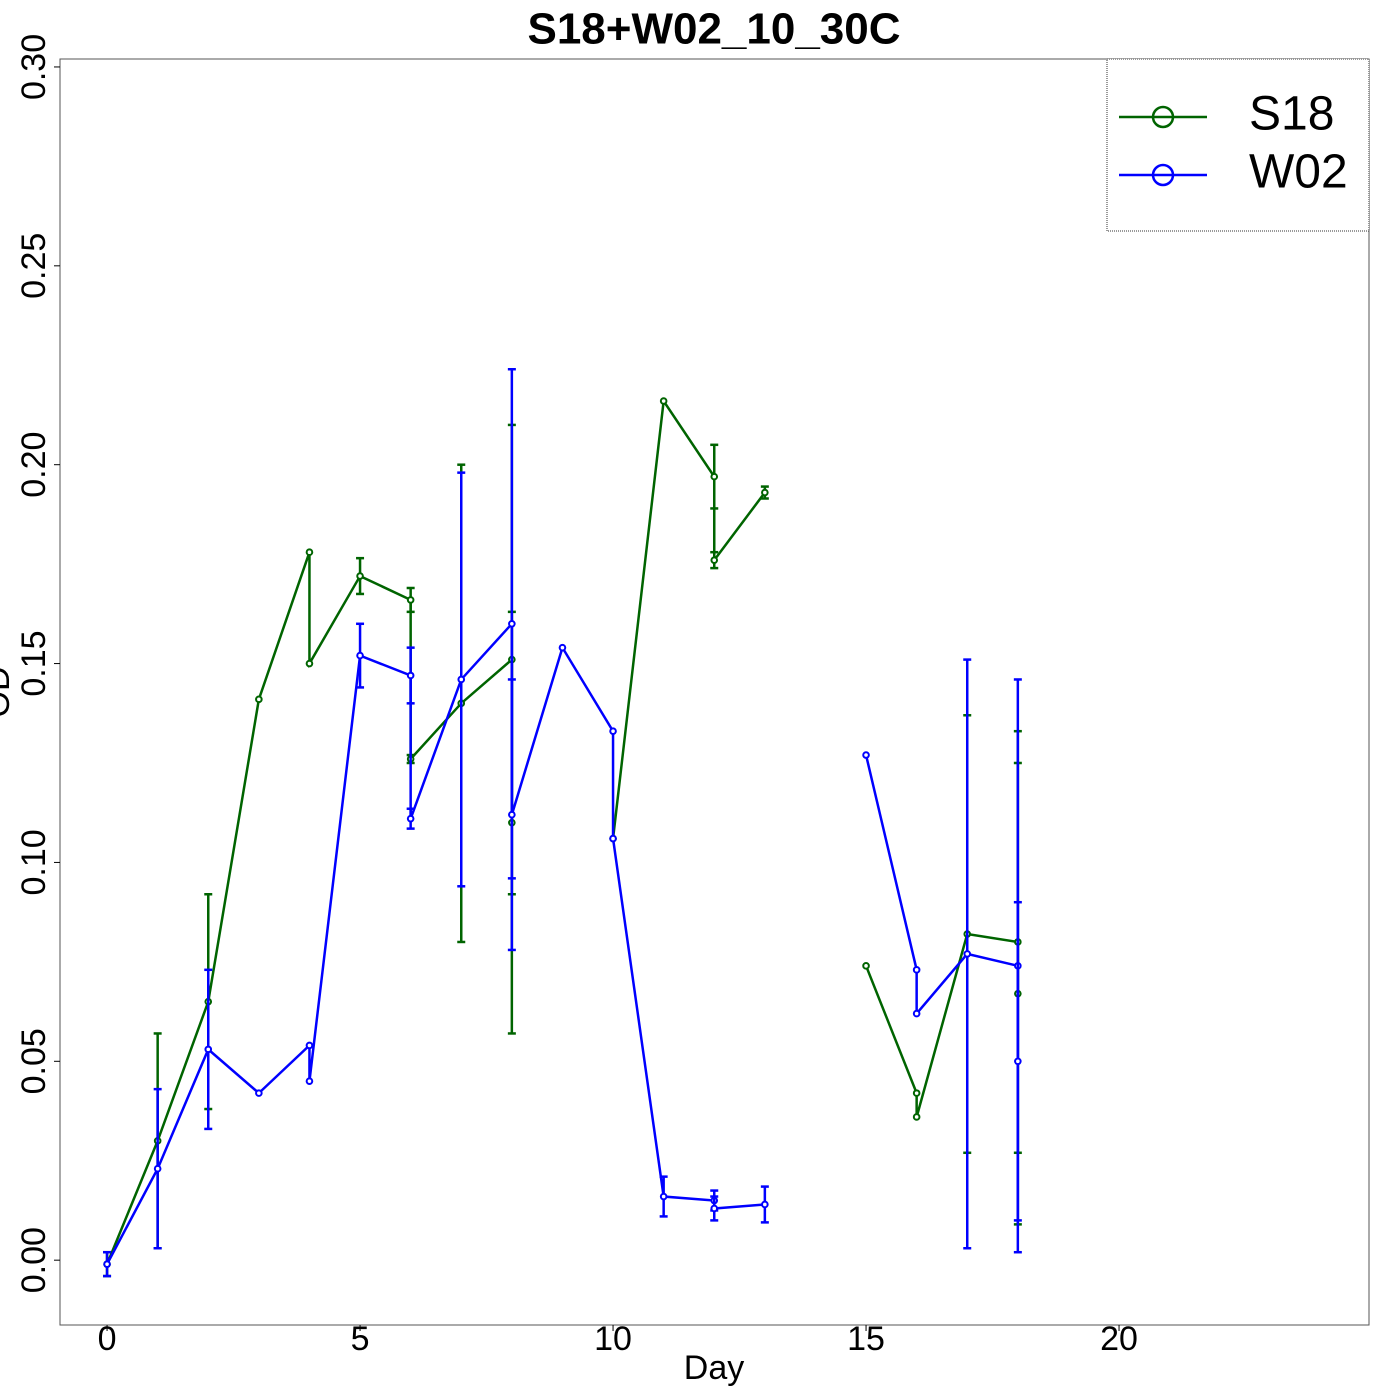 This screenshot has height=1400, width=1400. I want to click on x-axis-label: Day, so click(714, 1368).